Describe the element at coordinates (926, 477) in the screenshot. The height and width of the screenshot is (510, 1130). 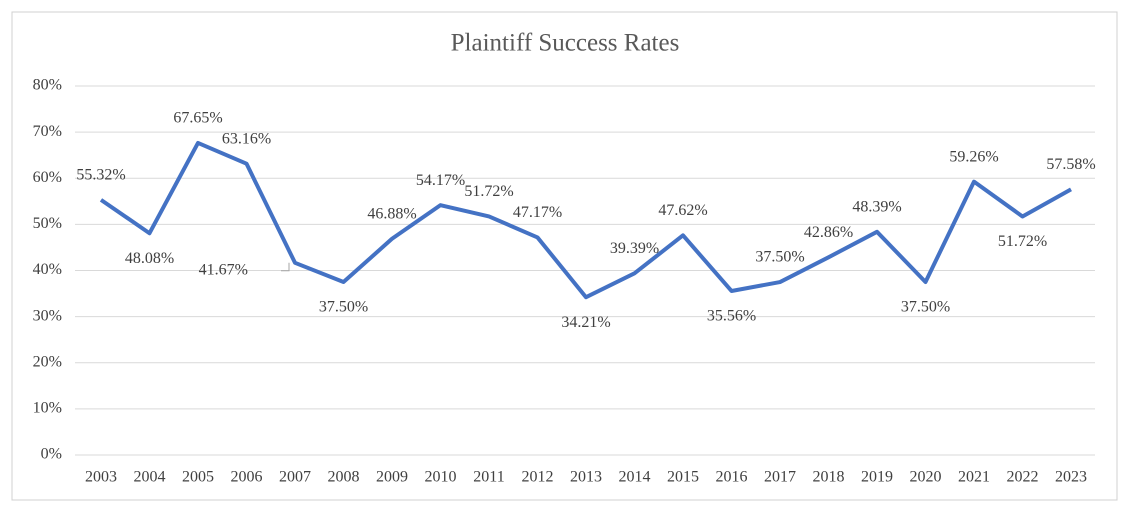
I see `x-tick-label: 2020` at that location.